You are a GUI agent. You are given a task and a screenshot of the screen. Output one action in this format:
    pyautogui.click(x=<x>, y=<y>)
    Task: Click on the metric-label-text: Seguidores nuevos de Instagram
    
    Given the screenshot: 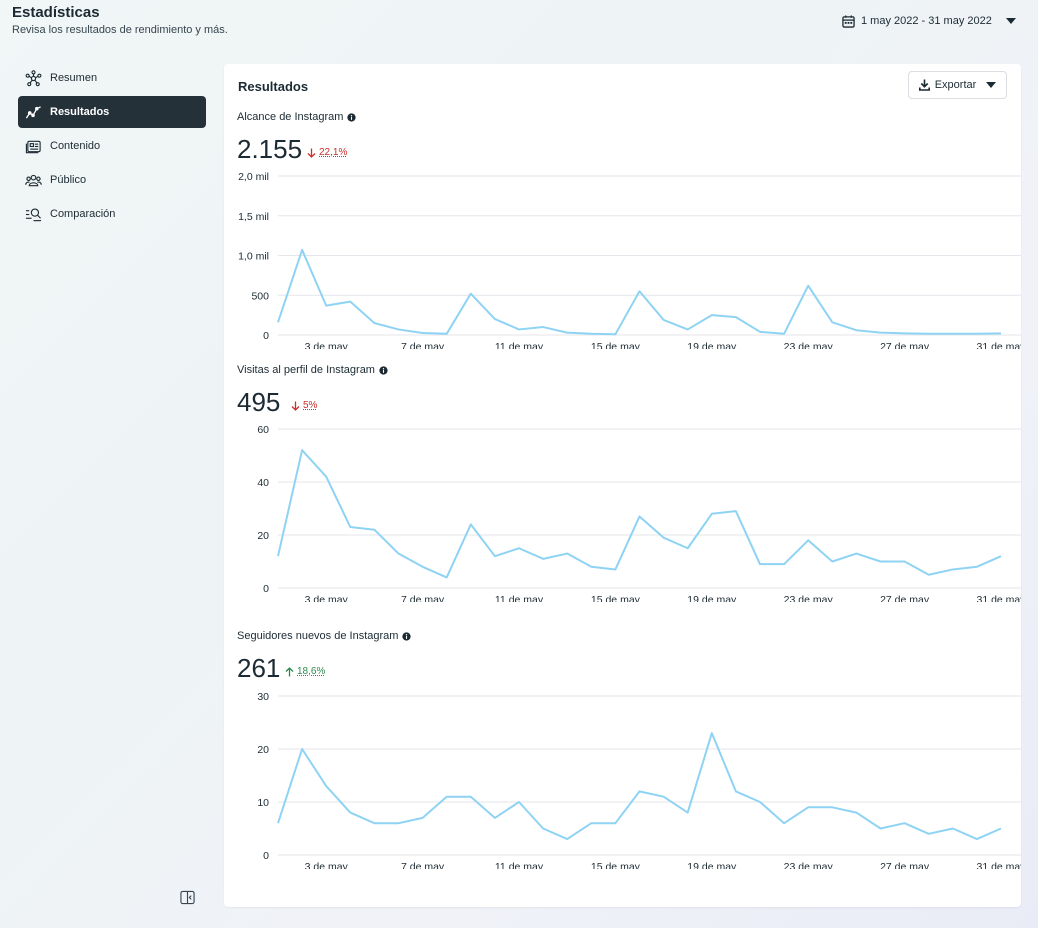 What is the action you would take?
    pyautogui.click(x=318, y=636)
    